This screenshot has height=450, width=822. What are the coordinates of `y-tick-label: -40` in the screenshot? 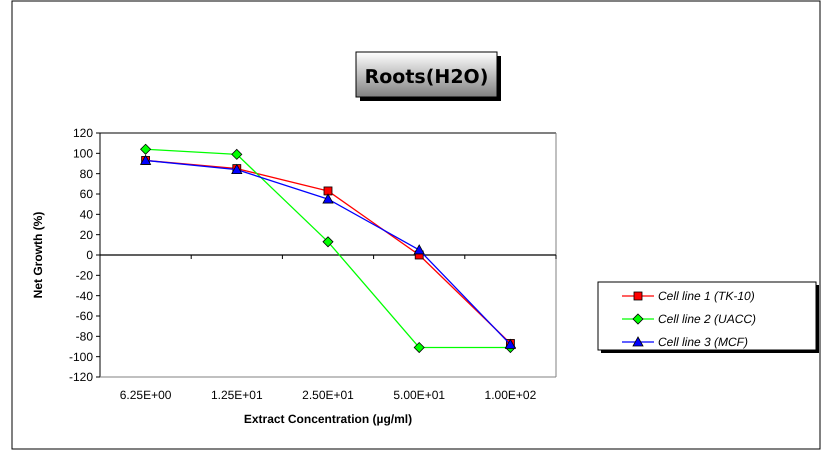 It's located at (85, 295).